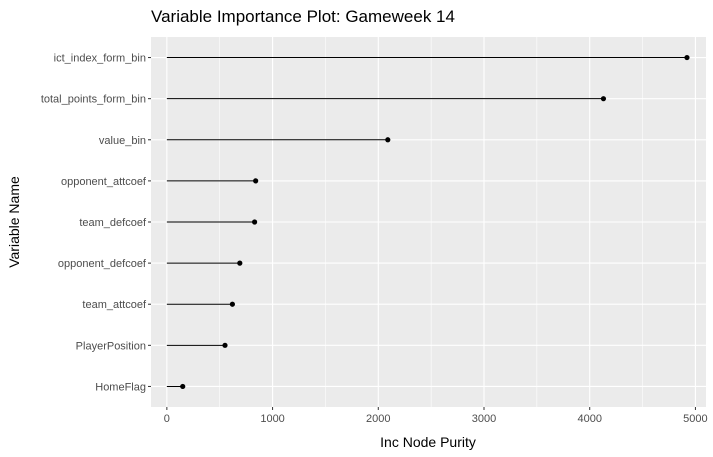  I want to click on y-tick-label: value_bin, so click(122, 141).